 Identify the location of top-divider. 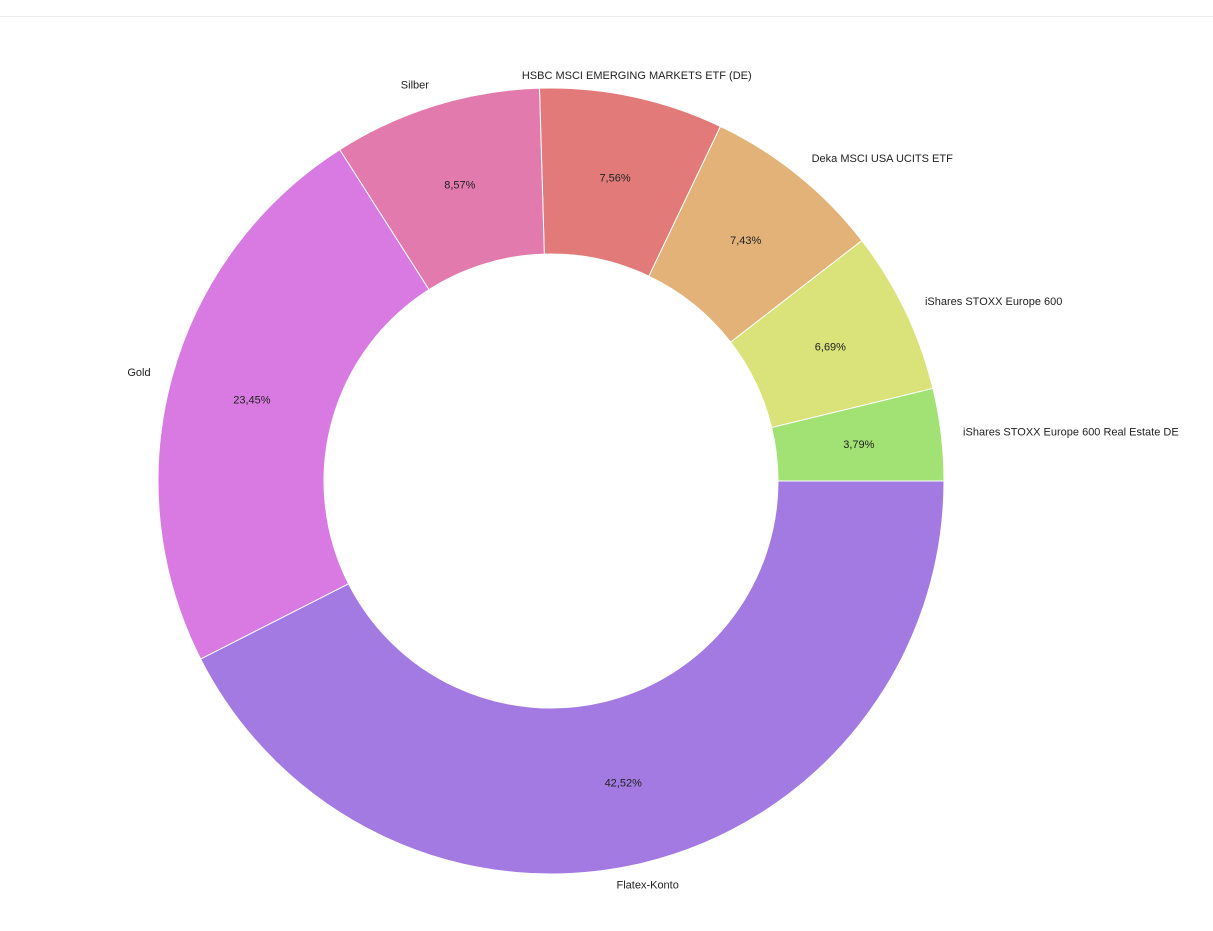
(606, 16).